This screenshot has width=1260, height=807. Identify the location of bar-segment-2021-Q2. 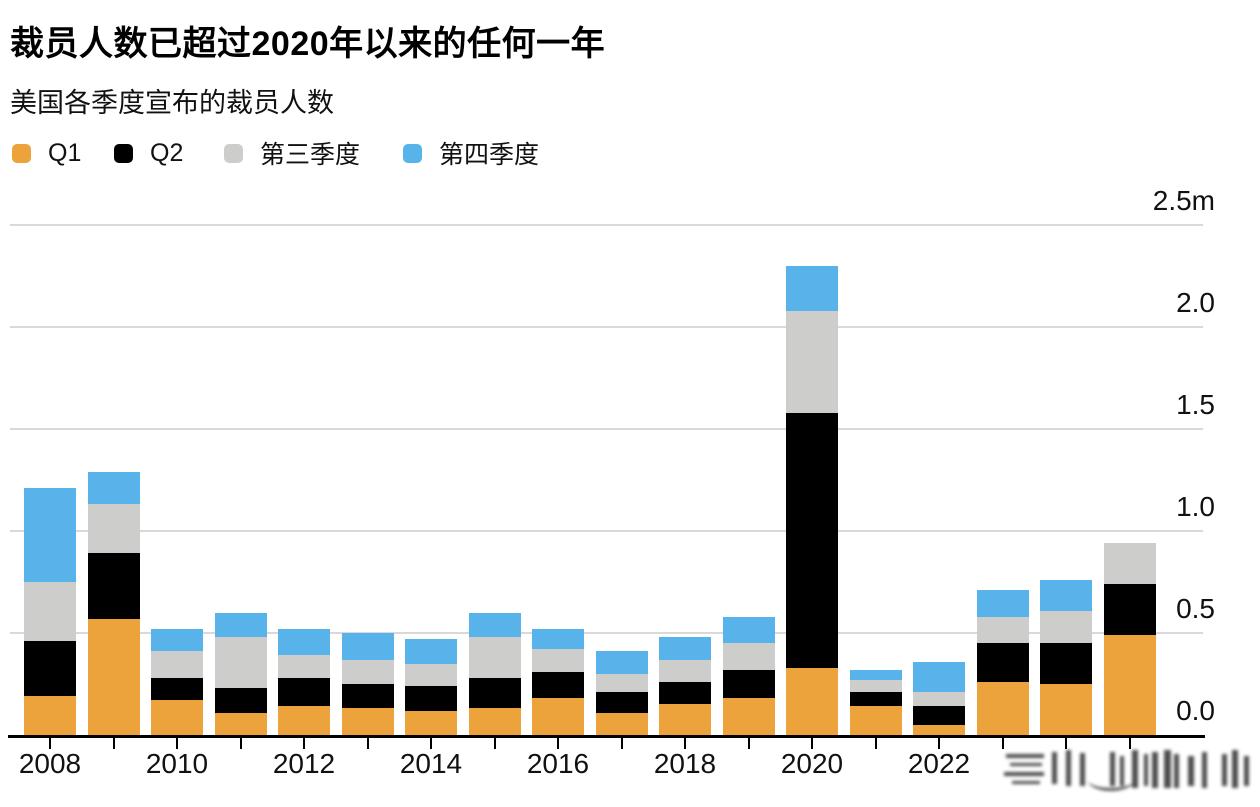
(875, 699).